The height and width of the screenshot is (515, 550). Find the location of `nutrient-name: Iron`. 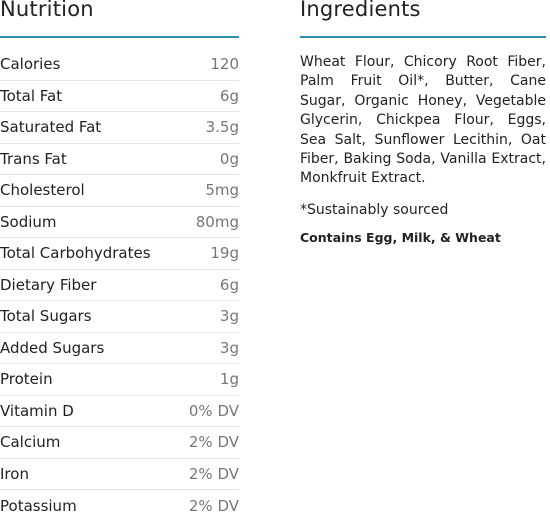

nutrient-name: Iron is located at coordinates (14, 473).